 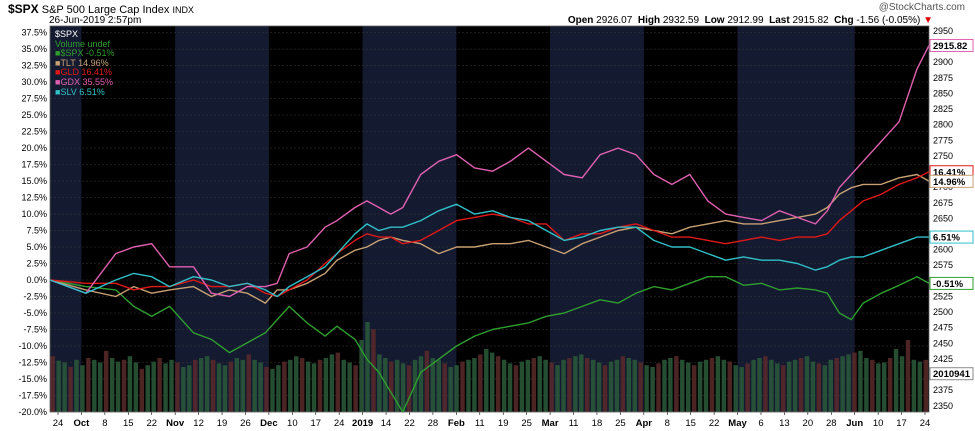 What do you see at coordinates (83, 43) in the screenshot?
I see `legend-volume: Volume undef` at bounding box center [83, 43].